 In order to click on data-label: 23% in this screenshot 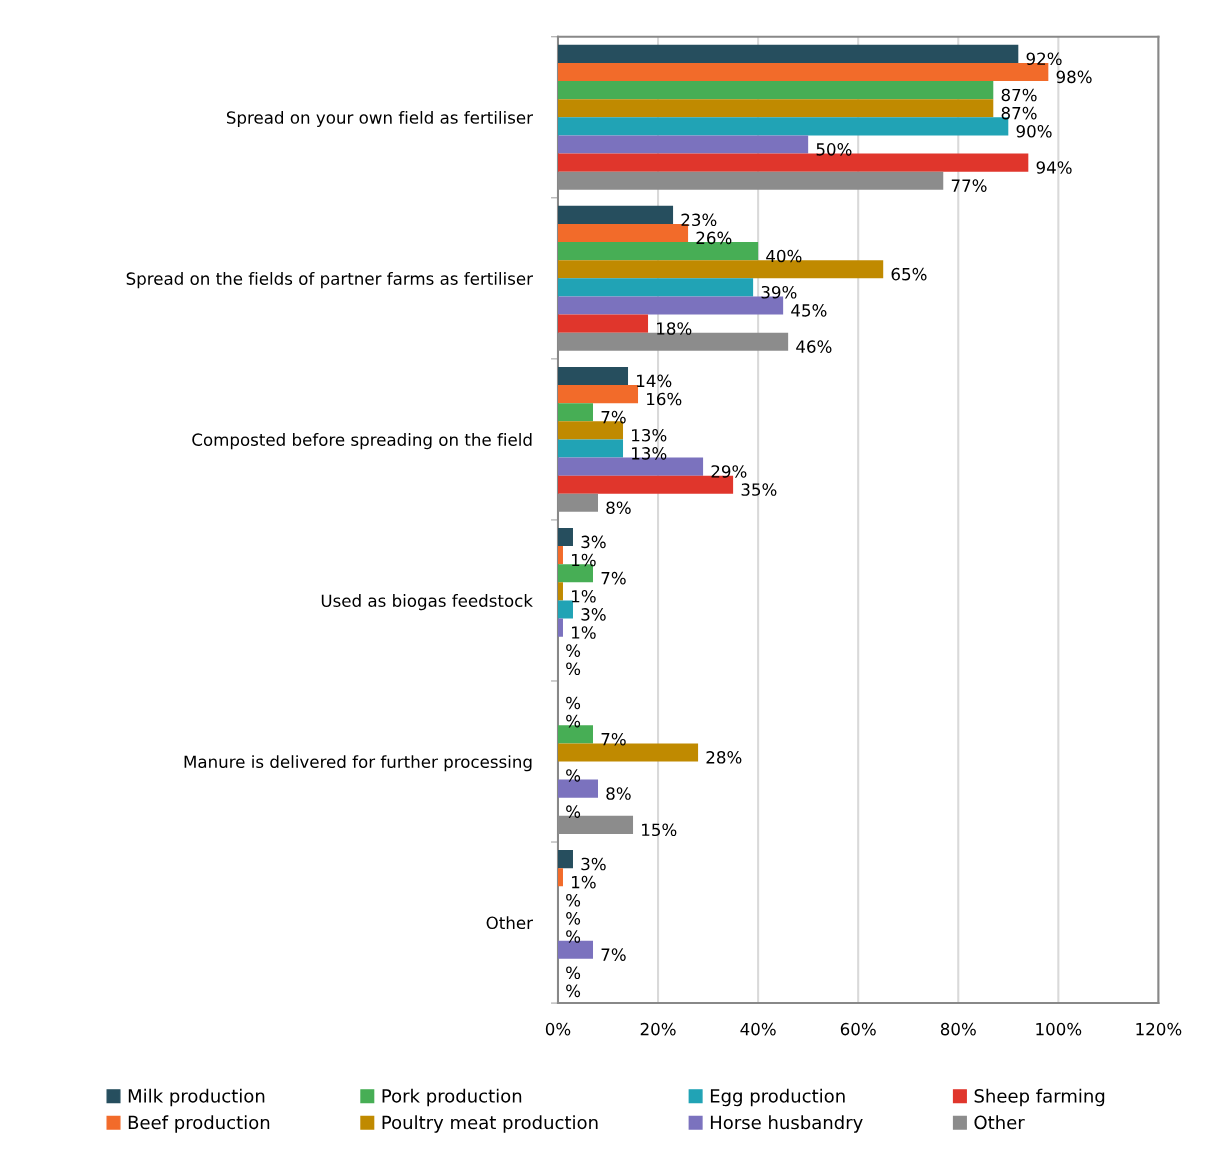, I will do `click(699, 220)`.